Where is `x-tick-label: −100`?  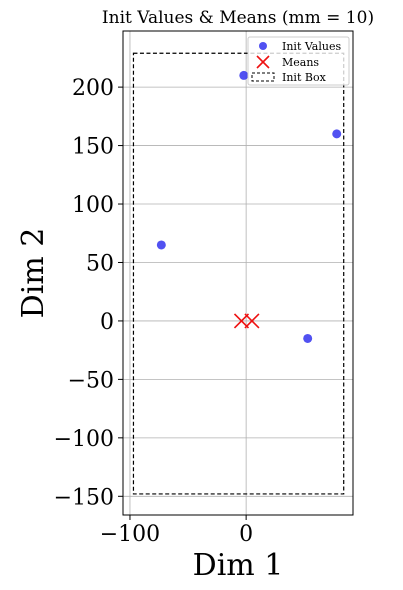 x-tick-label: −100 is located at coordinates (130, 534).